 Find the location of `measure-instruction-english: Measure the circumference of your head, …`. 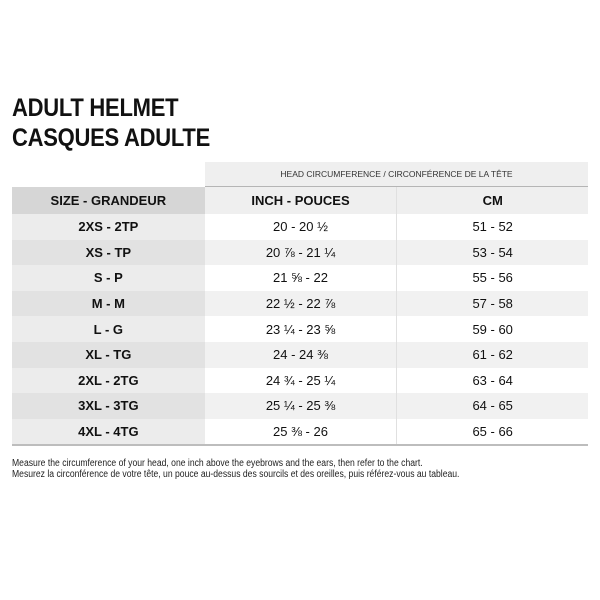

measure-instruction-english: Measure the circumference of your head, … is located at coordinates (217, 463).